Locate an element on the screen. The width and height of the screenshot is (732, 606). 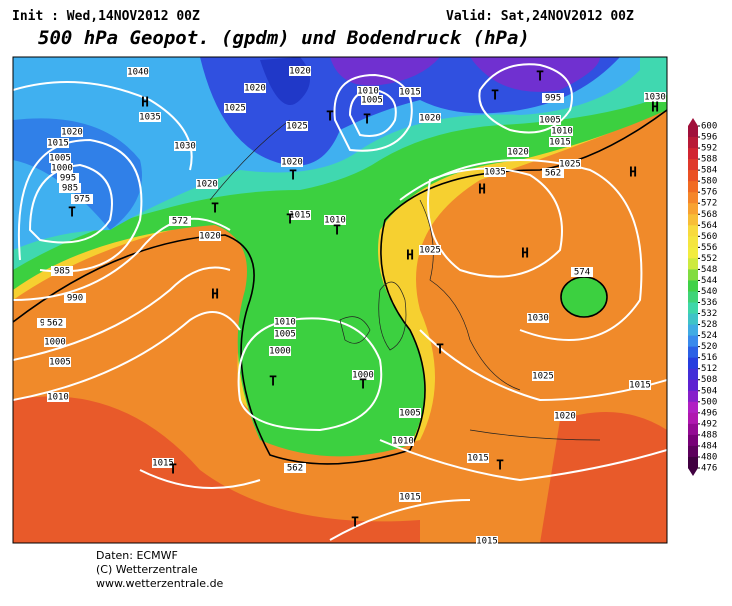
isobar-label: 985 is located at coordinates (70, 189).